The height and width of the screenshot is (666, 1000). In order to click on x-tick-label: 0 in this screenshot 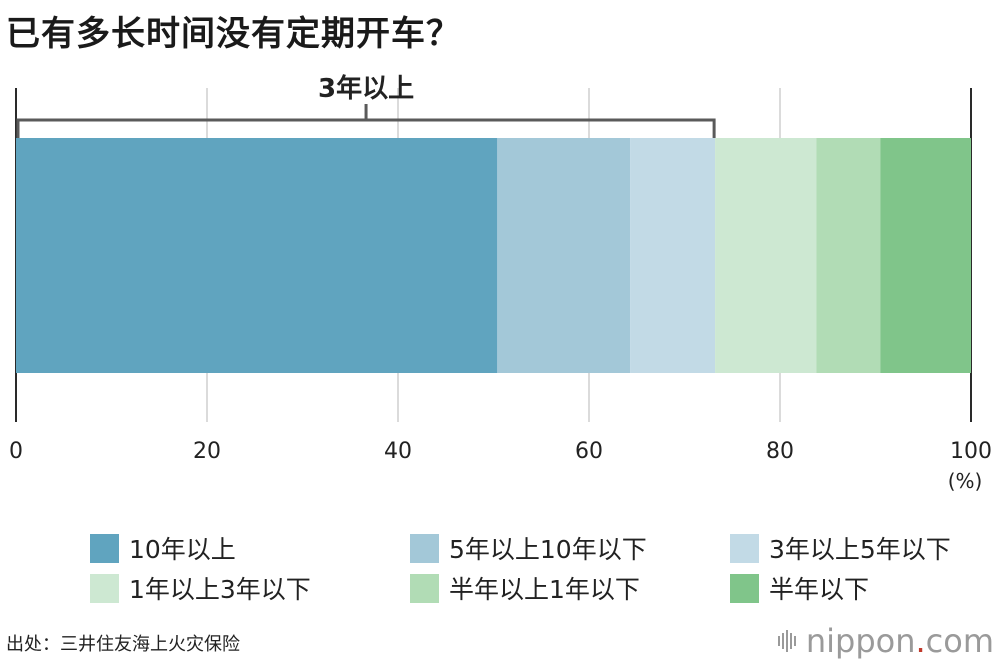, I will do `click(16, 451)`.